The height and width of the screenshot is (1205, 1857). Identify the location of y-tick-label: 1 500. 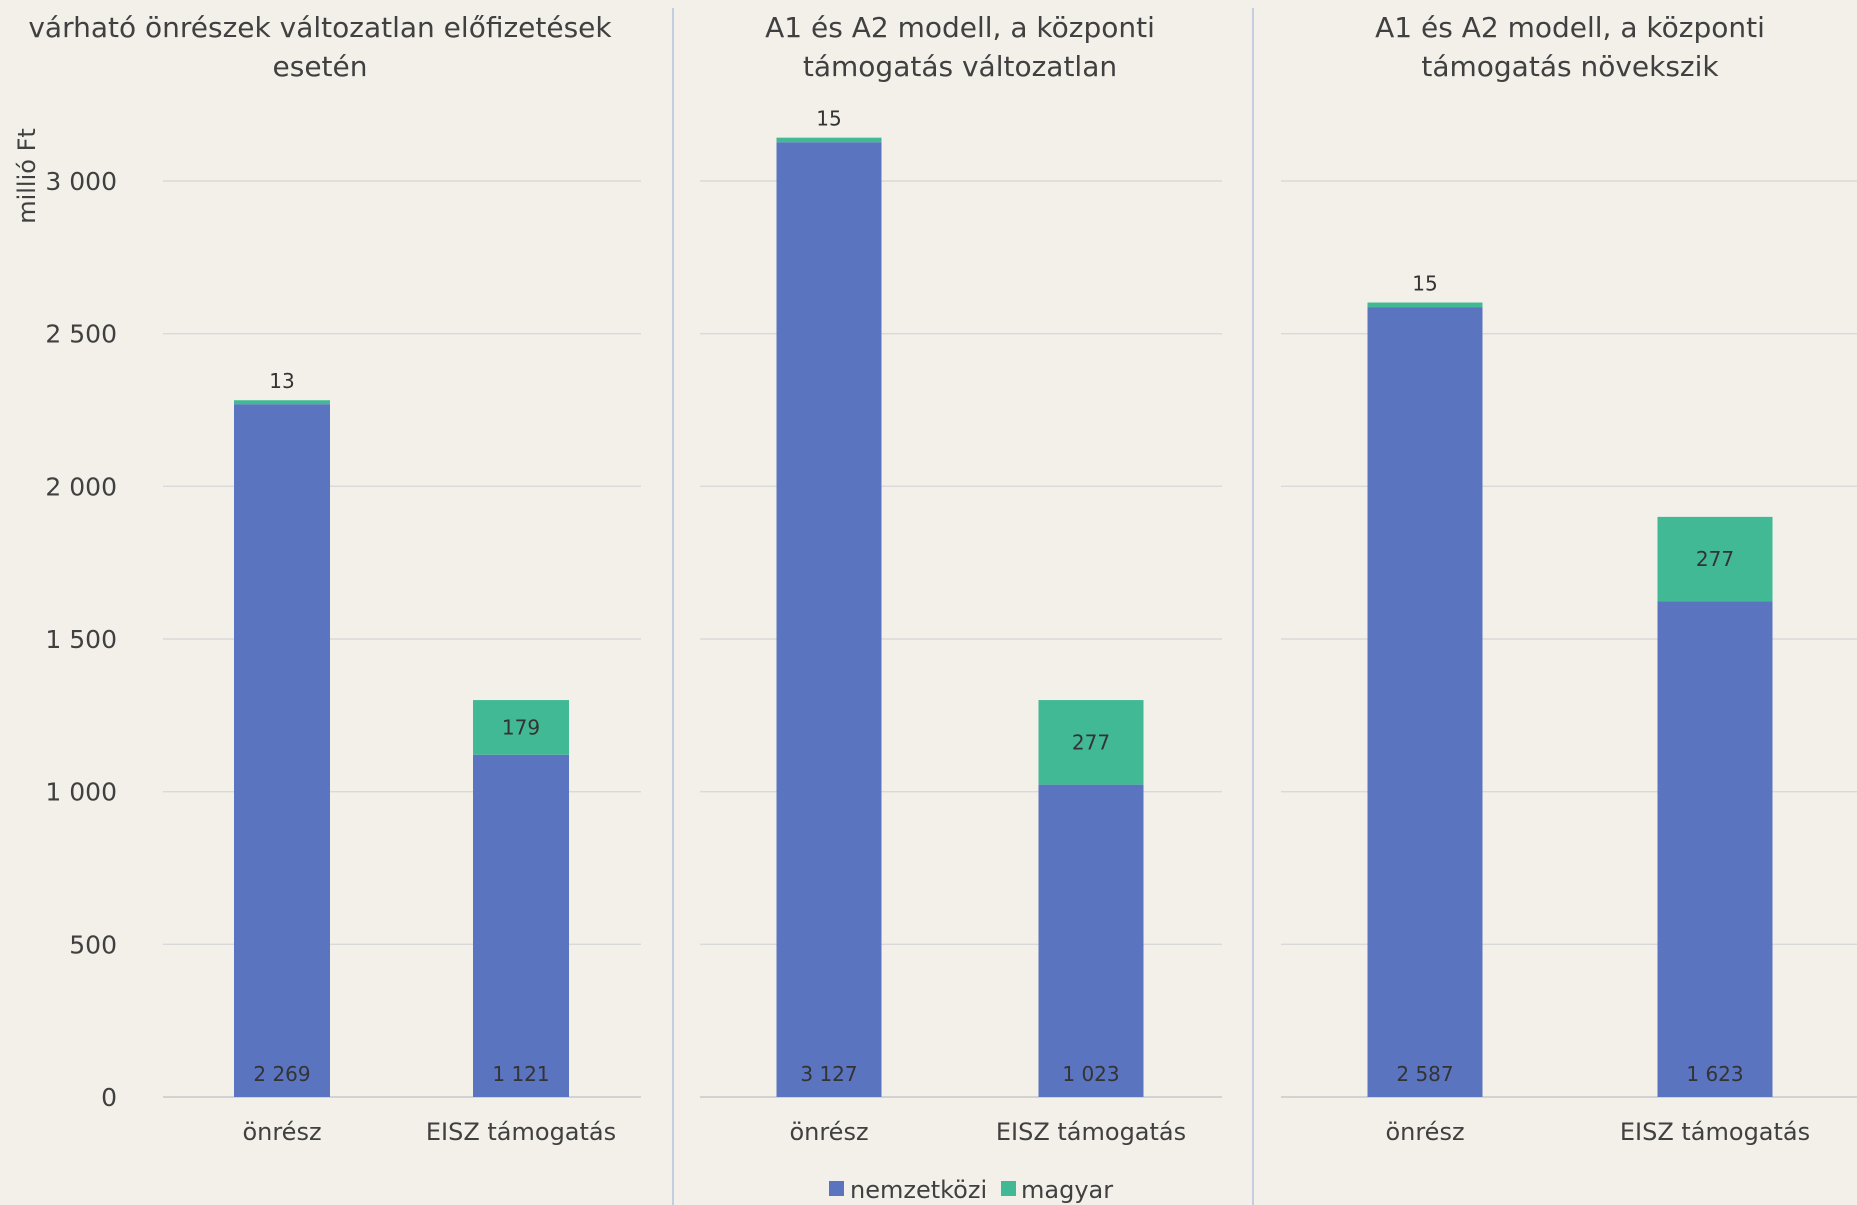
(81, 639).